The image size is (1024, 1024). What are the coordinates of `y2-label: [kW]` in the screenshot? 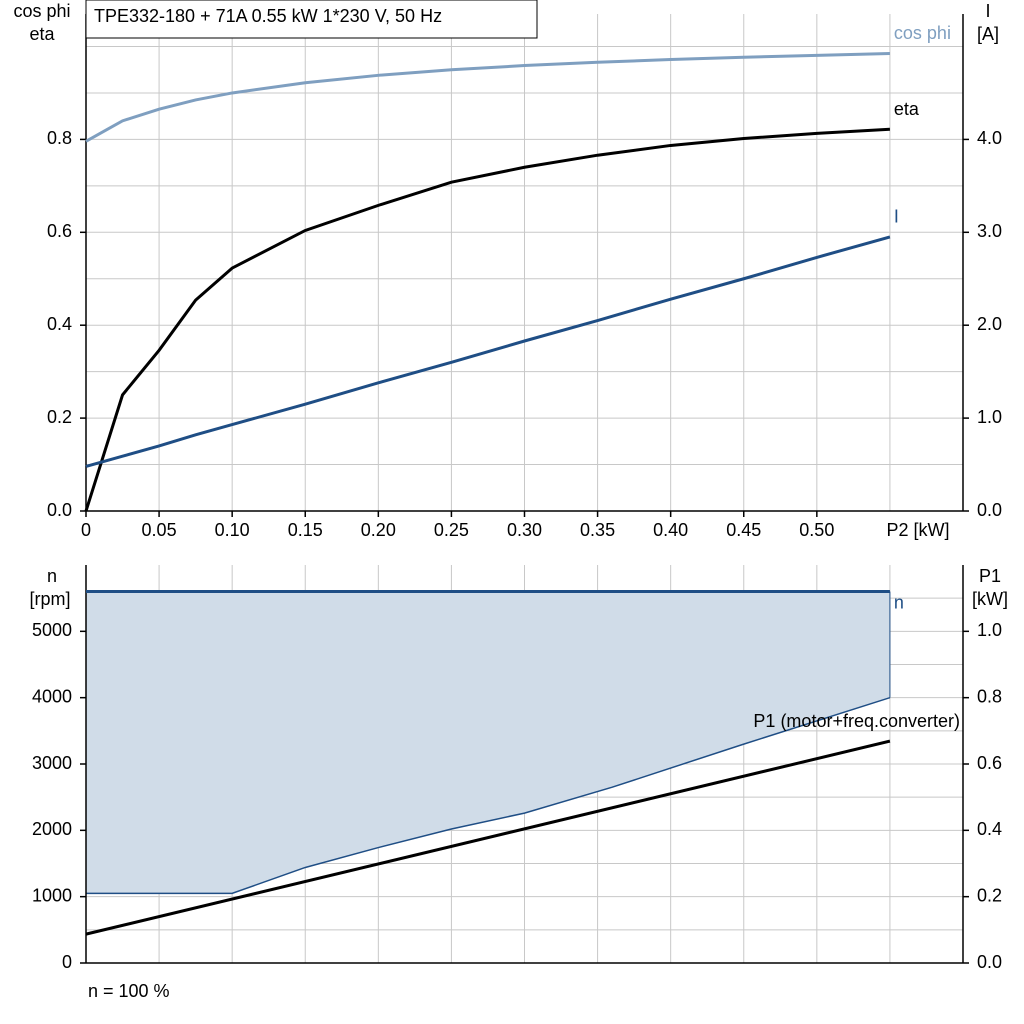 It's located at (990, 599).